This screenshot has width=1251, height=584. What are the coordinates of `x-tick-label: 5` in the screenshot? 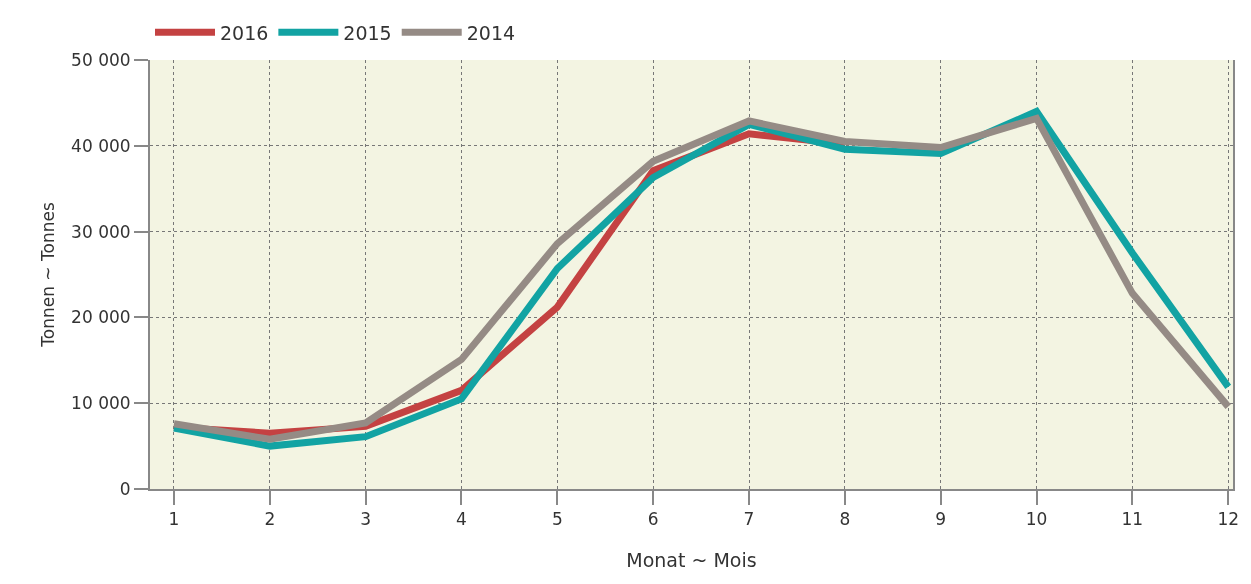 It's located at (557, 519).